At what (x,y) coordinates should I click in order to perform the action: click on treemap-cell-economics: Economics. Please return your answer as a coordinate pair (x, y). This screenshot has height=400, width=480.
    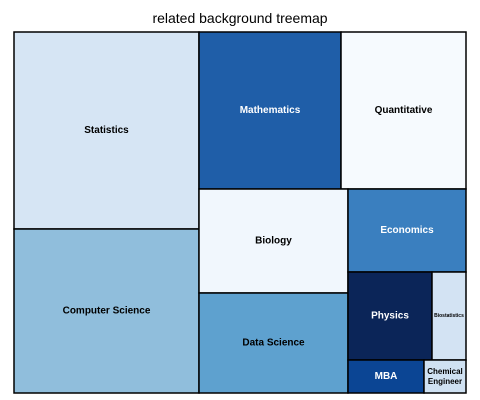
    Looking at the image, I should click on (407, 230).